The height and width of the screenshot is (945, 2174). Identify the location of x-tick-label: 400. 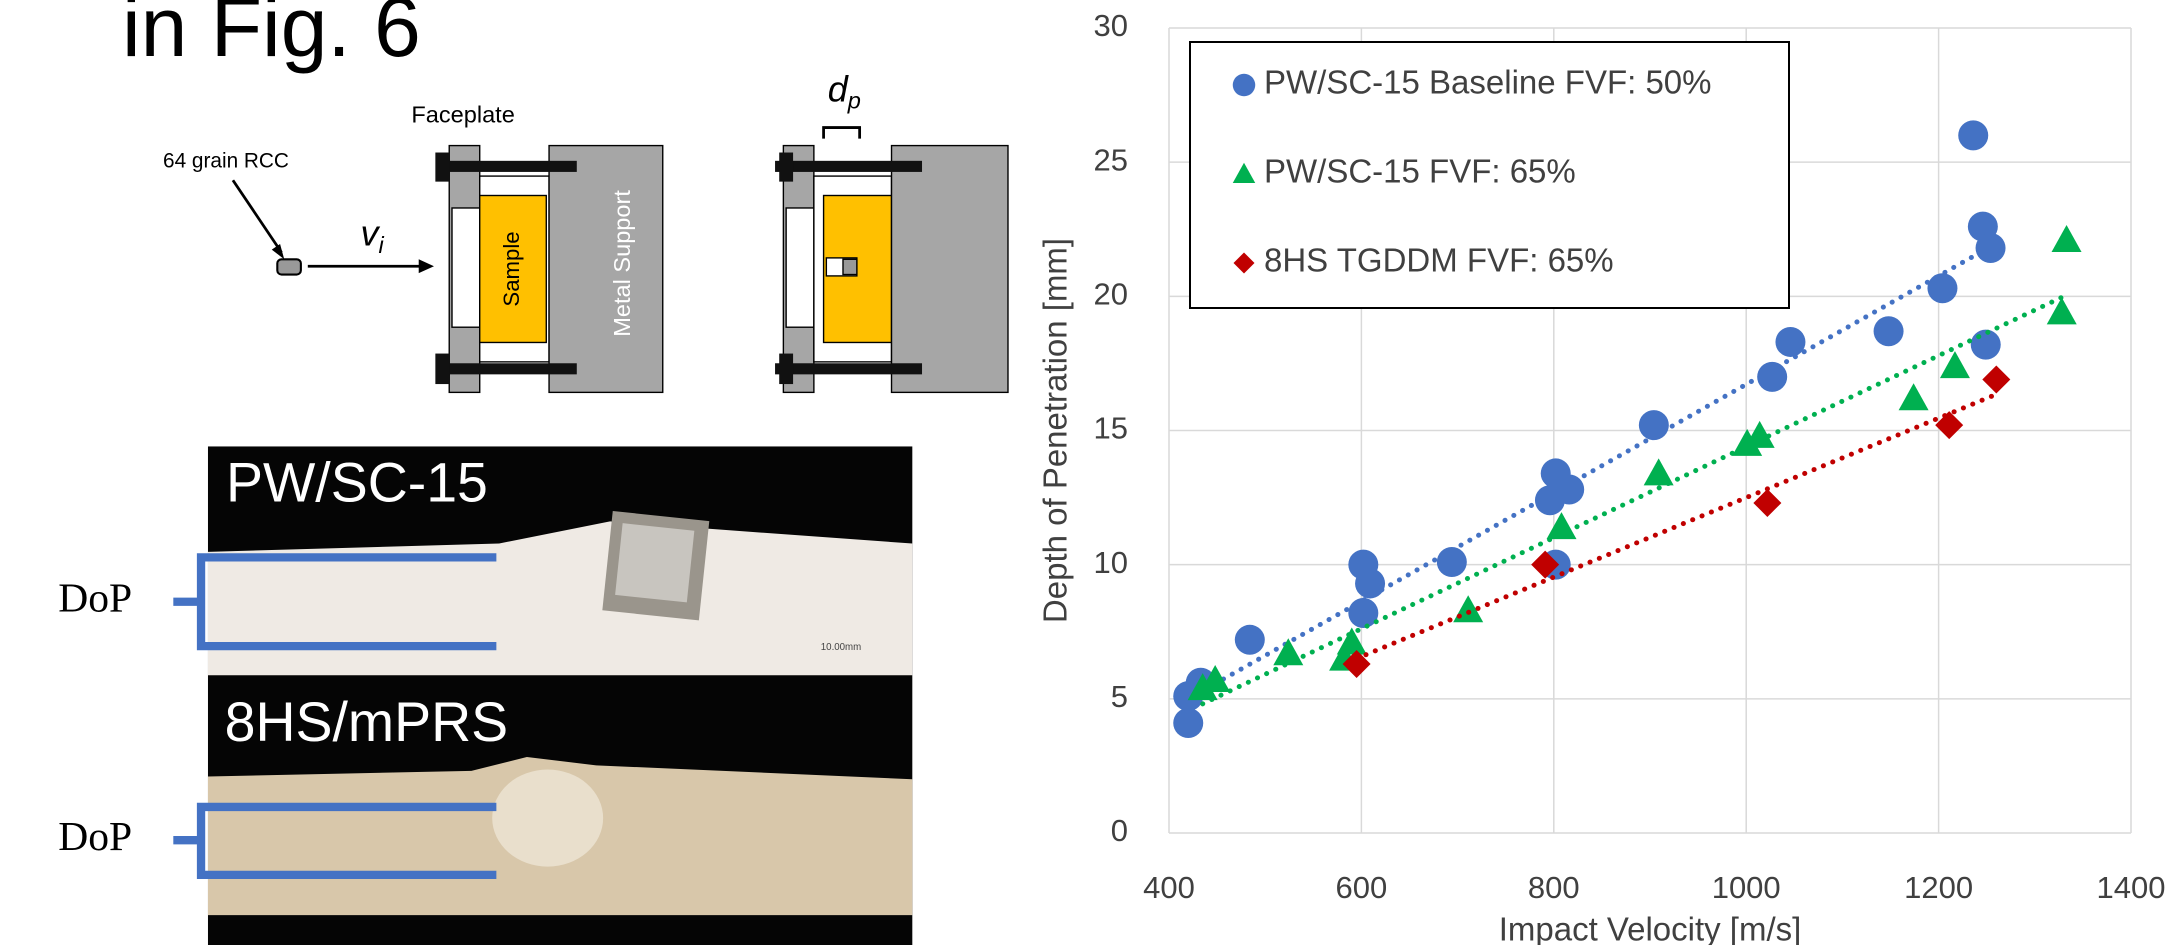
(1169, 887).